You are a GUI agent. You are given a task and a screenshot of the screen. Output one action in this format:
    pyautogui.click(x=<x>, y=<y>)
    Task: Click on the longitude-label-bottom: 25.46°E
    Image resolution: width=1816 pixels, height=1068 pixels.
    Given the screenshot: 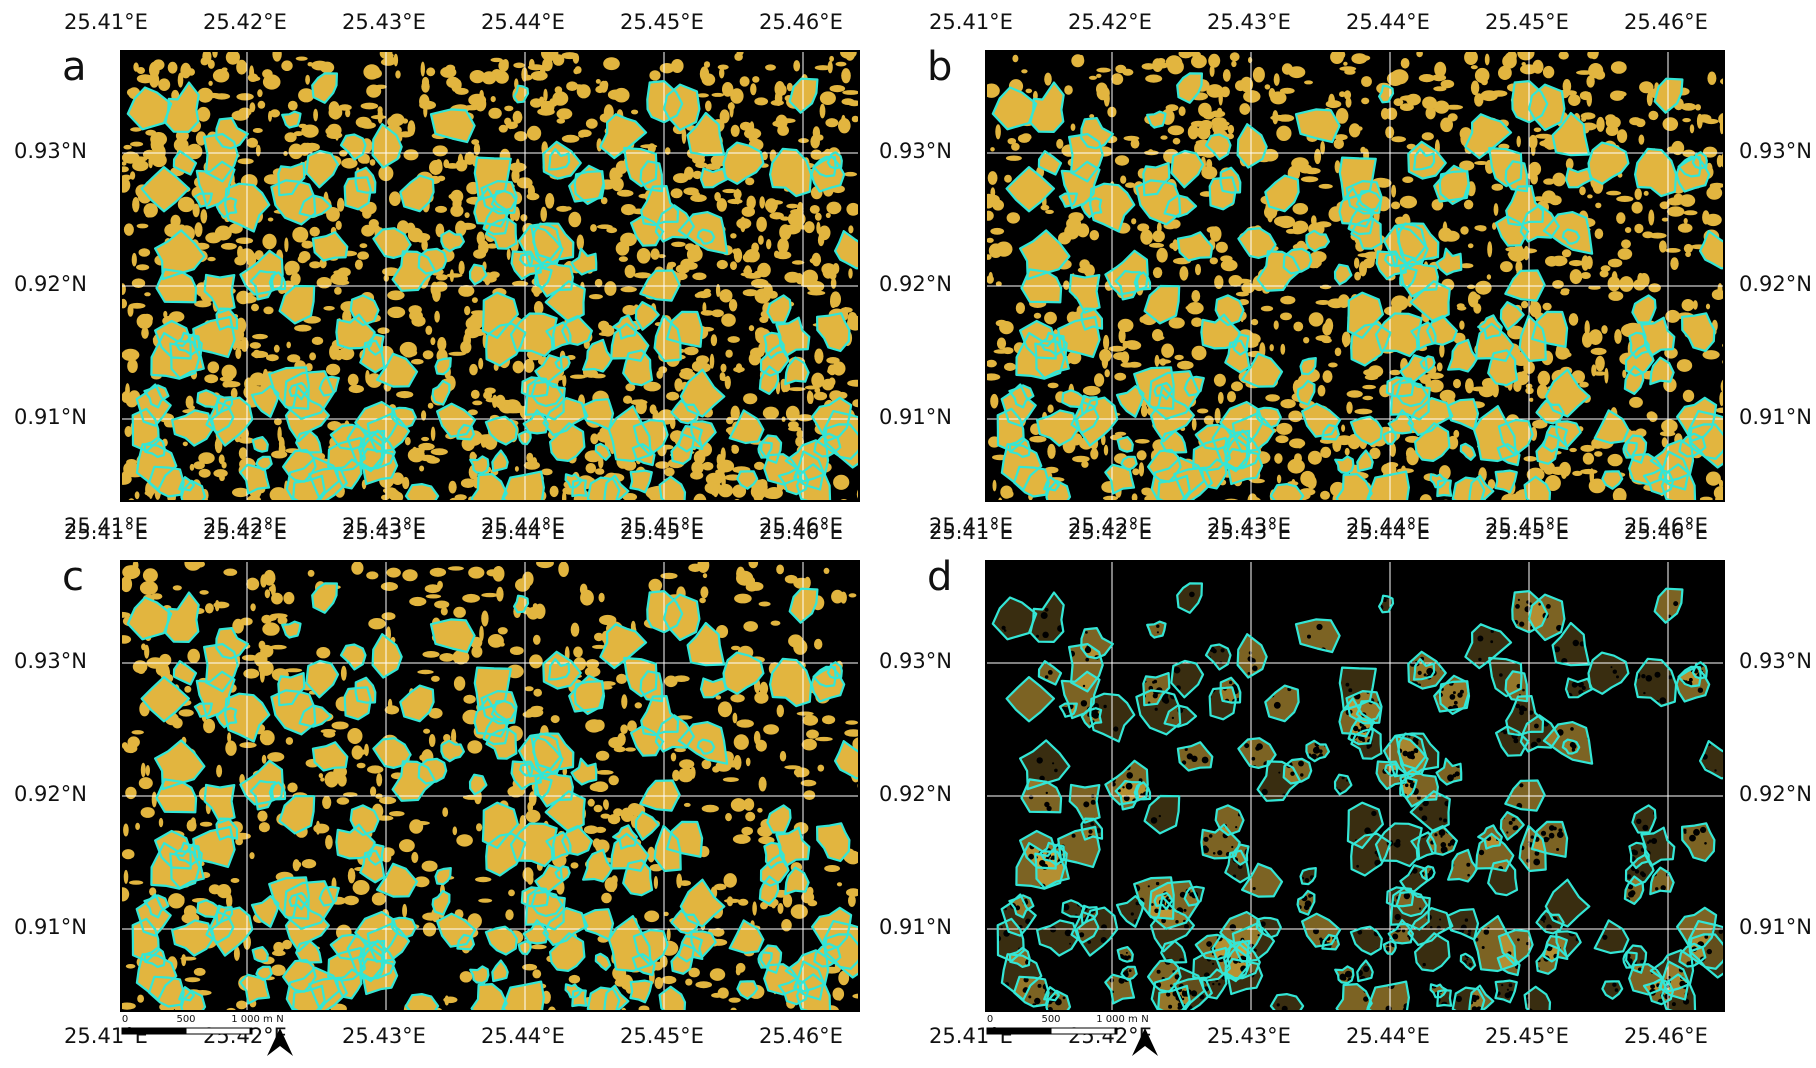 What is the action you would take?
    pyautogui.click(x=1666, y=526)
    